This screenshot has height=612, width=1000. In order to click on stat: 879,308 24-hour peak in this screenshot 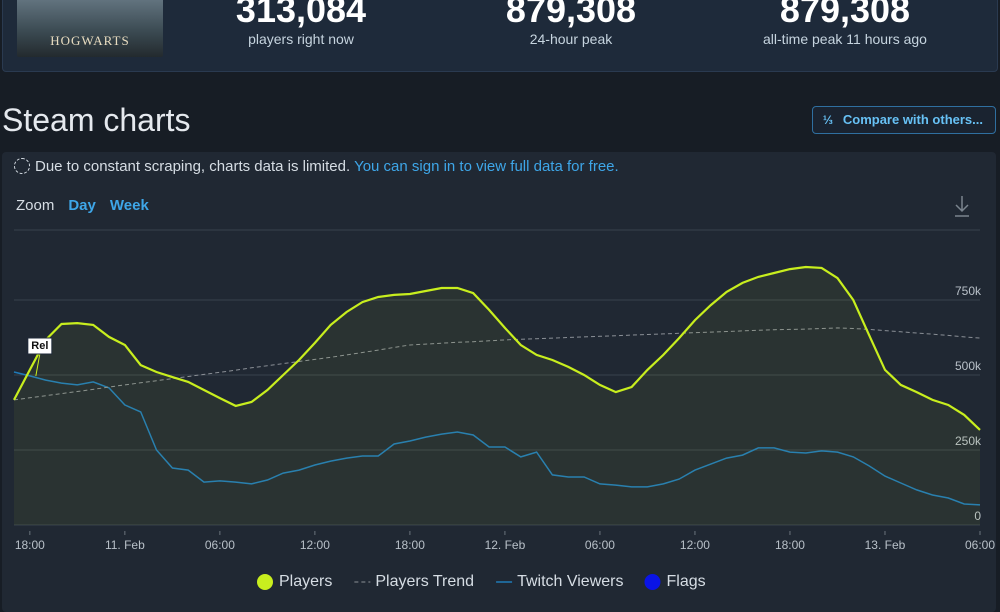, I will do `click(571, 23)`.